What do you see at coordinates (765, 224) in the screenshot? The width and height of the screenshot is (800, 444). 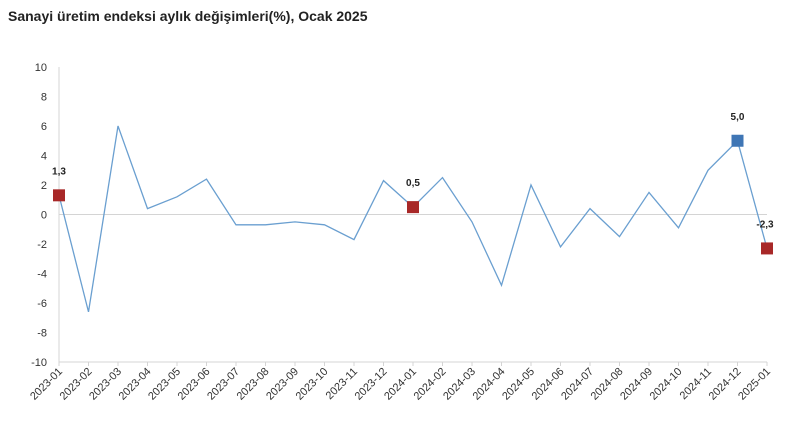 I see `data-label: -2,3` at bounding box center [765, 224].